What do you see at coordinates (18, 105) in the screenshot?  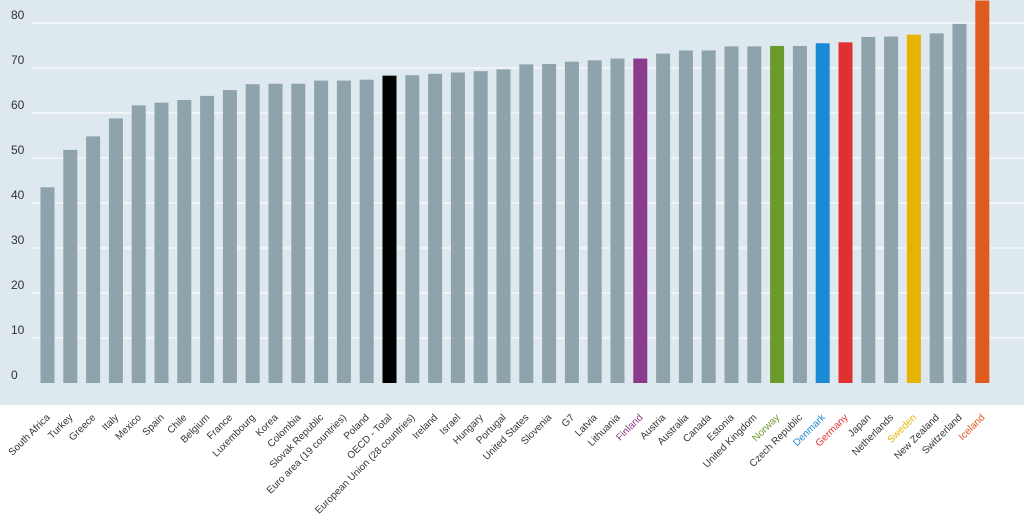 I see `y-tick-label: 60` at bounding box center [18, 105].